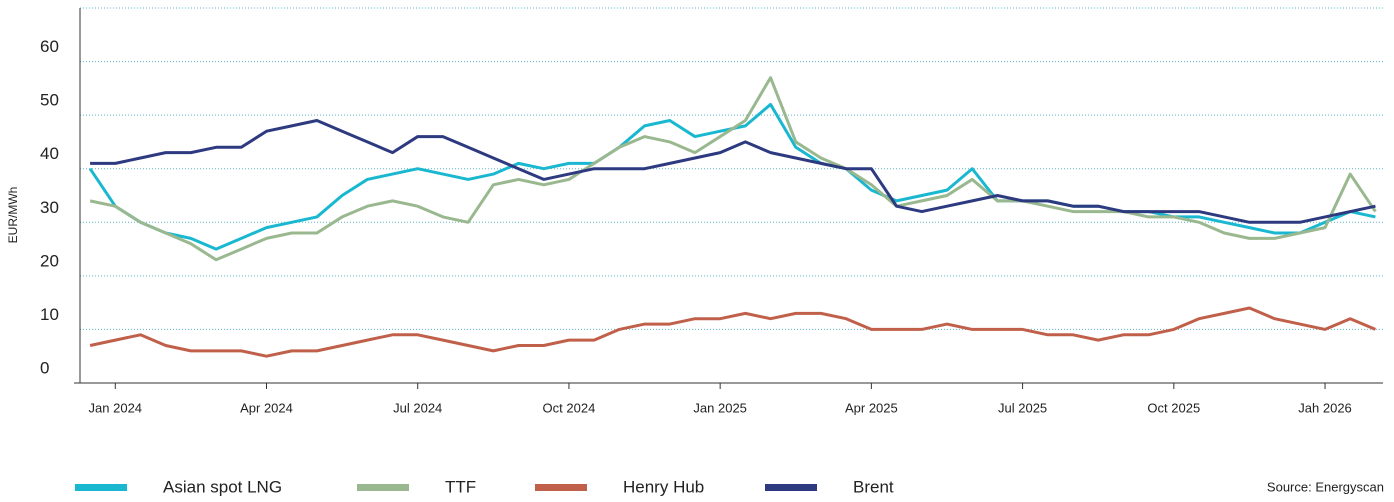 The width and height of the screenshot is (1394, 502). What do you see at coordinates (49, 260) in the screenshot?
I see `y-tick-label: 20` at bounding box center [49, 260].